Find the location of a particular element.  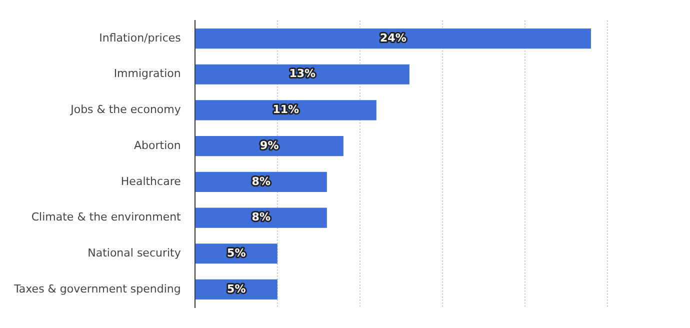

data-label: 13% is located at coordinates (302, 73).